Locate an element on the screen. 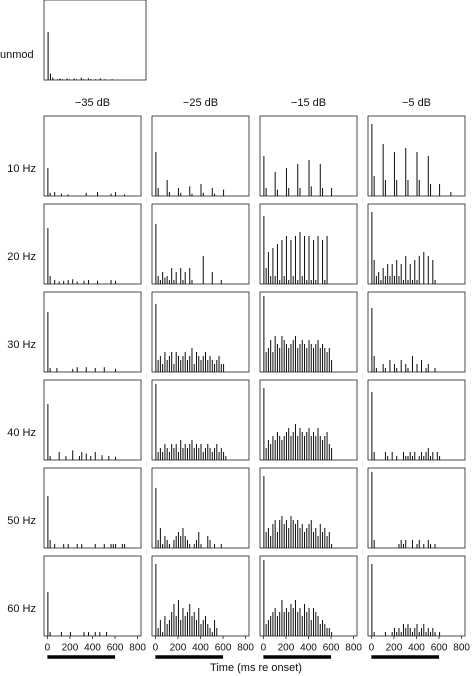 This screenshot has width=474, height=676. panel-frame is located at coordinates (92, 156).